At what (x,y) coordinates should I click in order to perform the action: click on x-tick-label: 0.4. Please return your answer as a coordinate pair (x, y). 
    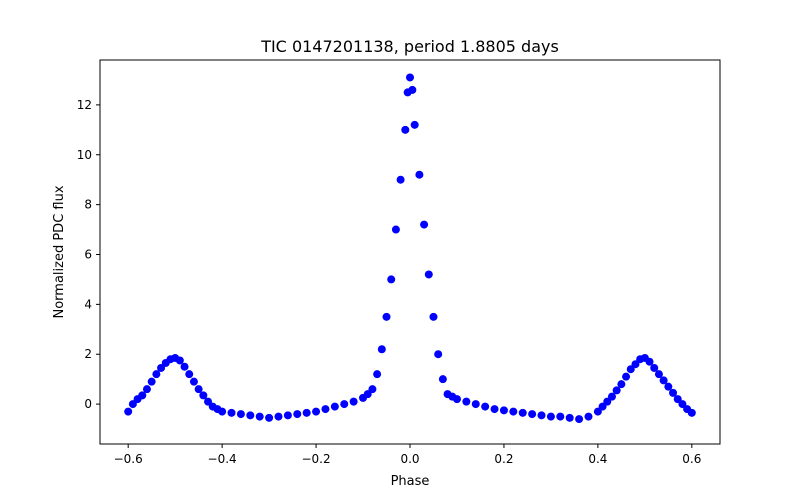
    Looking at the image, I should click on (597, 459).